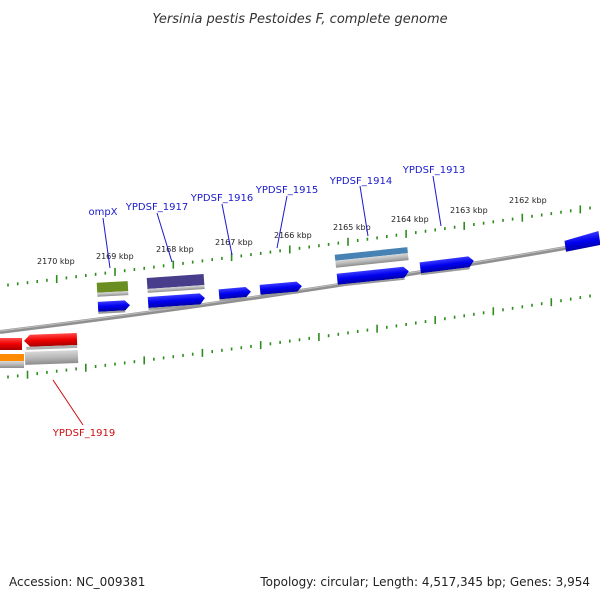 This screenshot has width=600, height=600. I want to click on outer-tick-ring, so click(299, 246).